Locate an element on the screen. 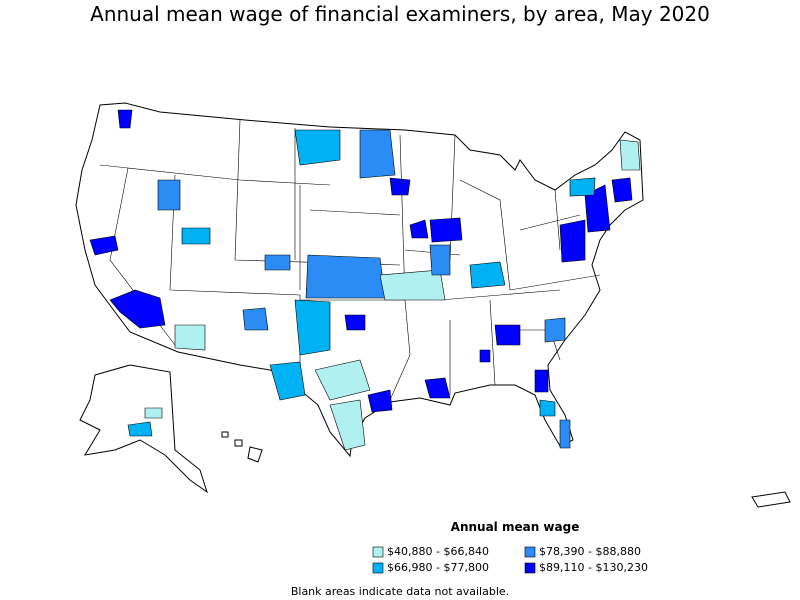  legend-label: $66,980 - $77,800 is located at coordinates (438, 567).